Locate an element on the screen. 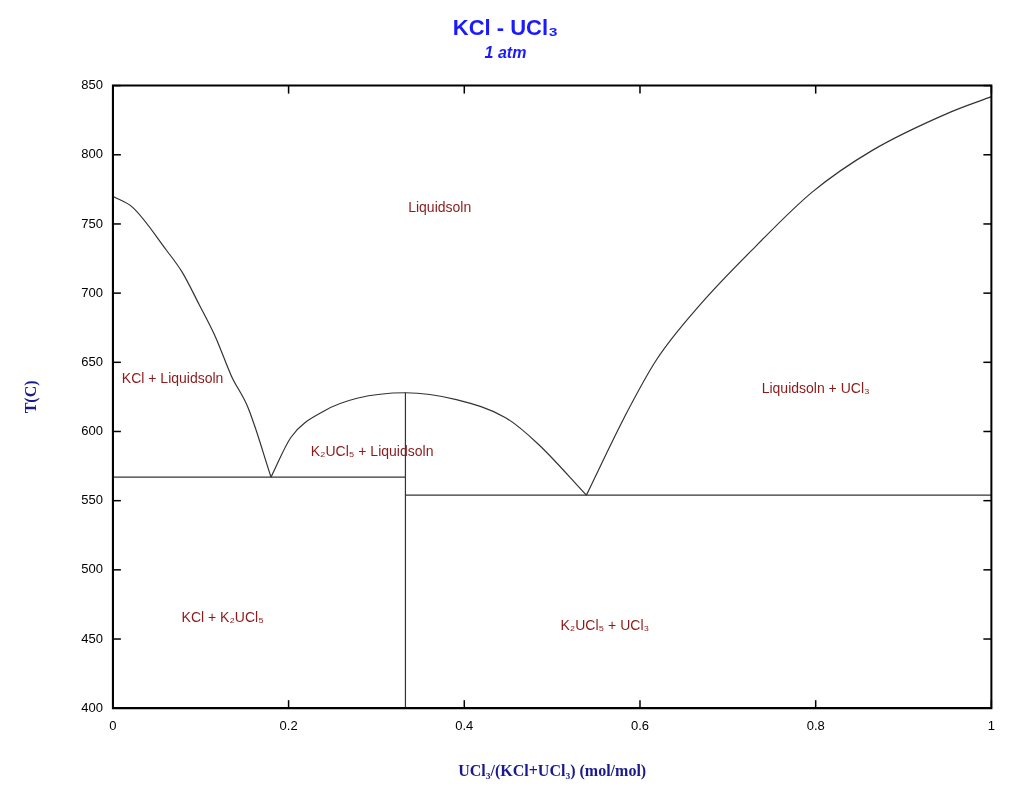  y-tick-label: 800 is located at coordinates (92, 154).